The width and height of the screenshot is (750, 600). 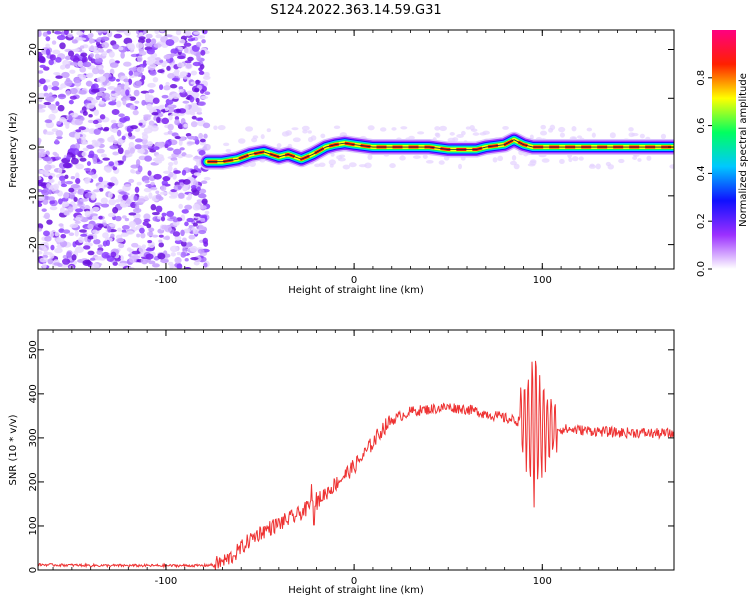 I want to click on x-tick-label: 0, so click(x=354, y=280).